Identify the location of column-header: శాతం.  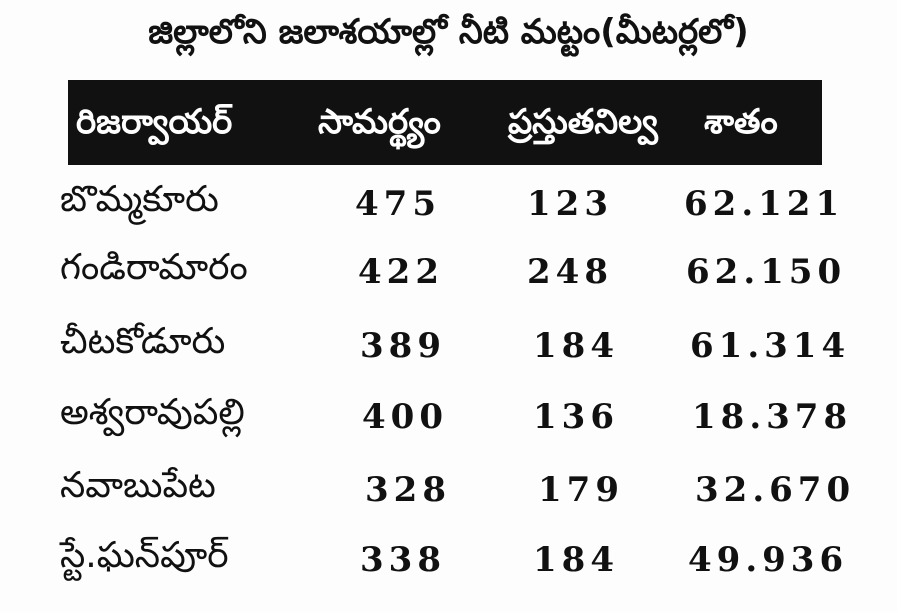
(741, 122).